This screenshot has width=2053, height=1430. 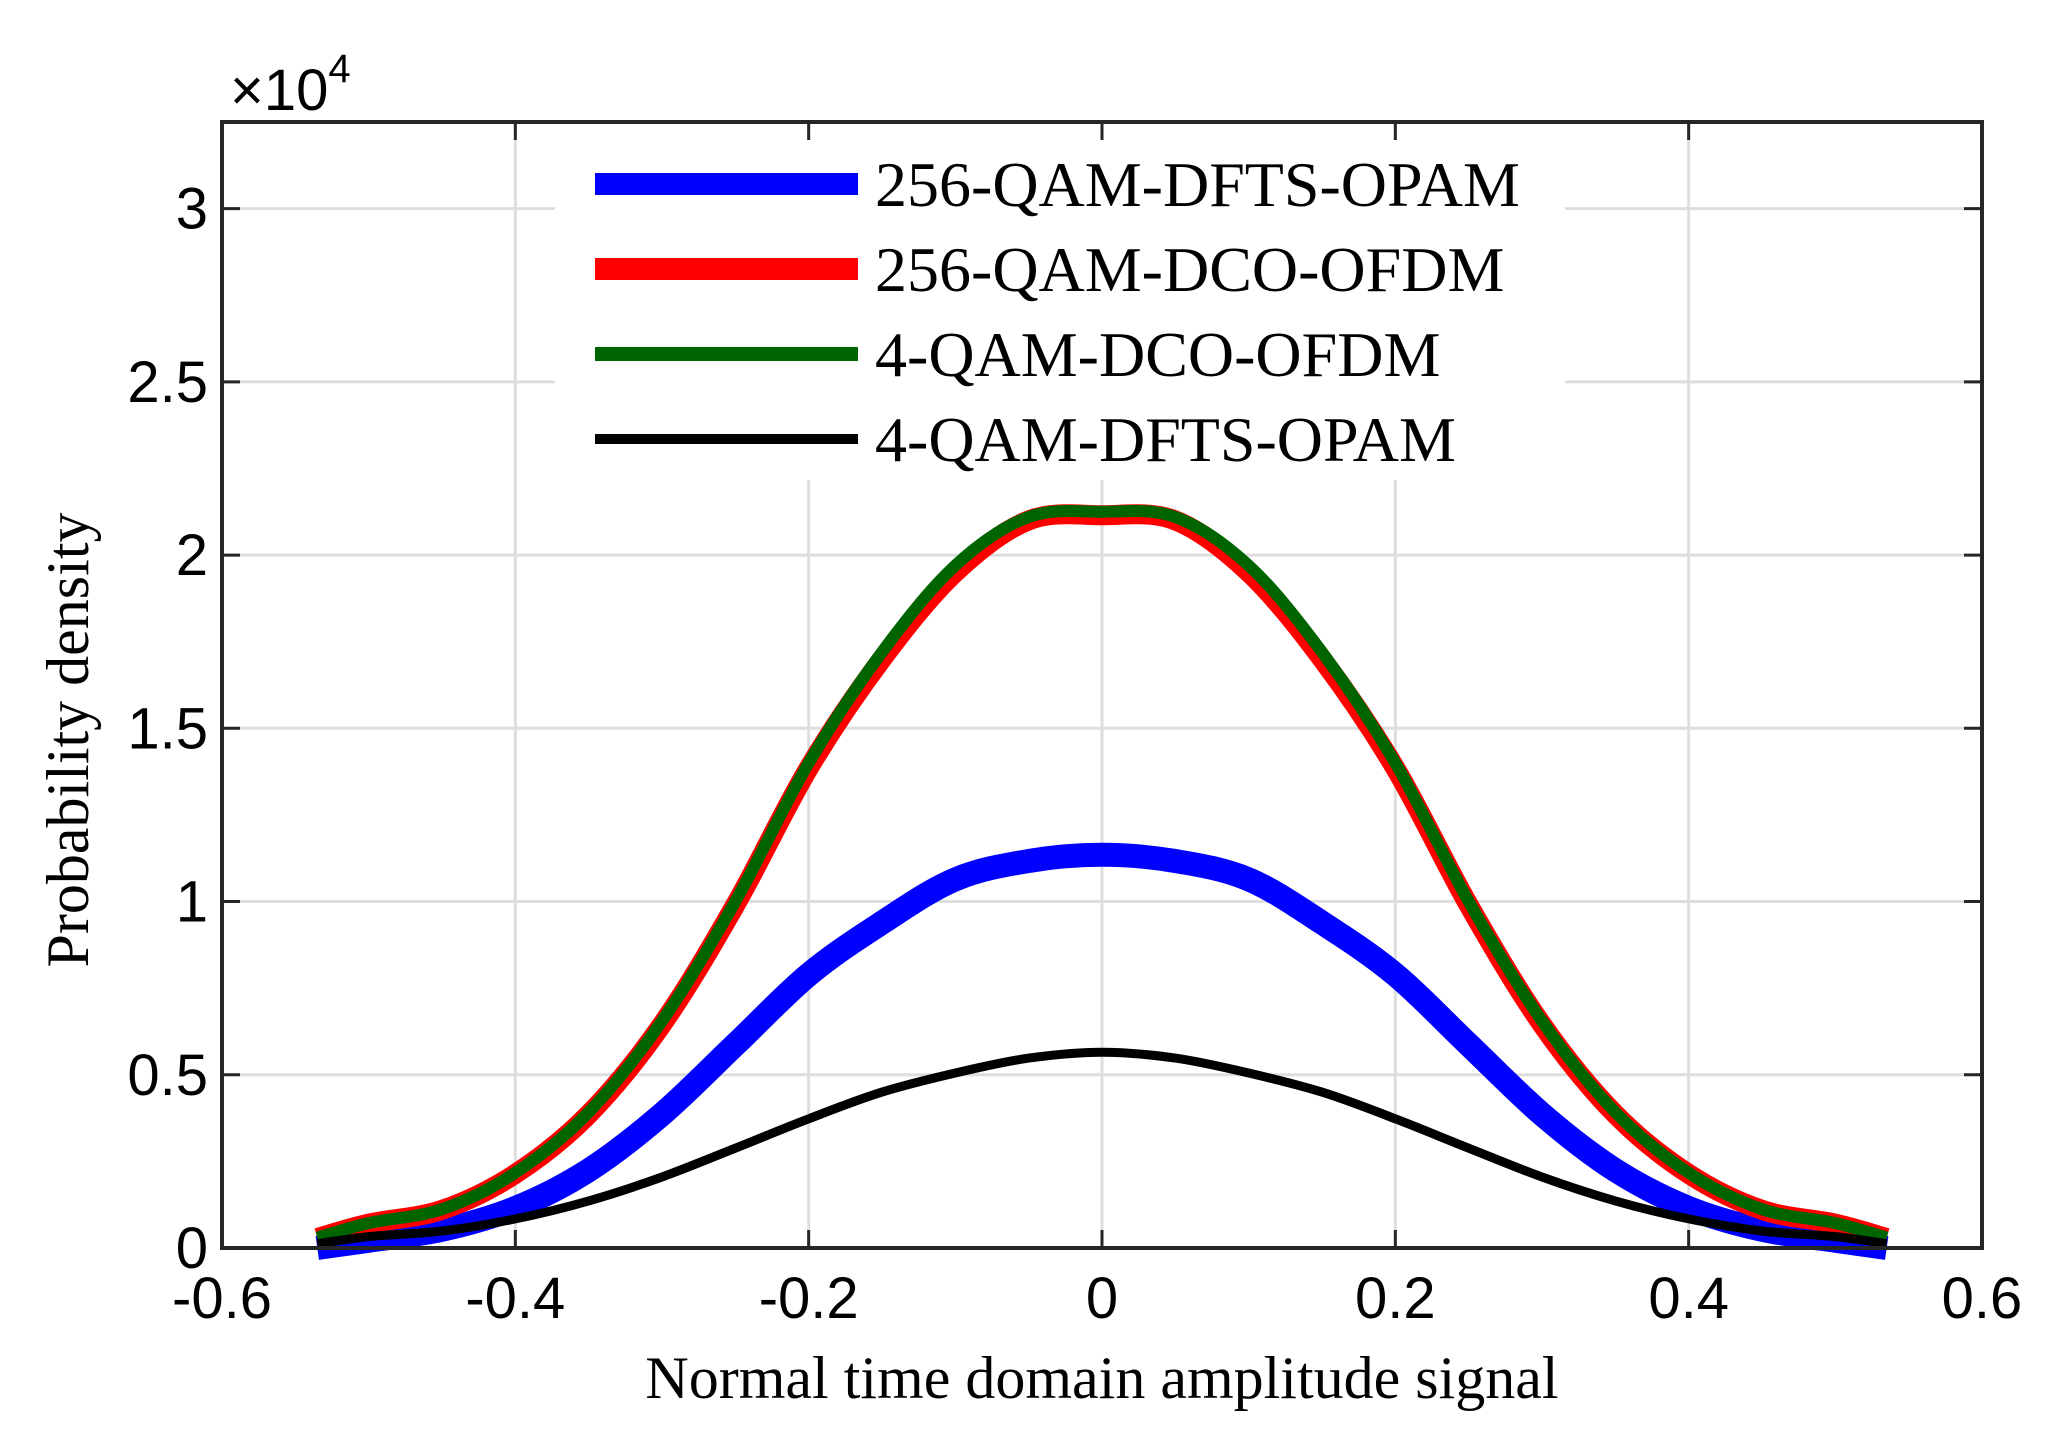 What do you see at coordinates (68, 740) in the screenshot?
I see `y-axis-label: Probability density` at bounding box center [68, 740].